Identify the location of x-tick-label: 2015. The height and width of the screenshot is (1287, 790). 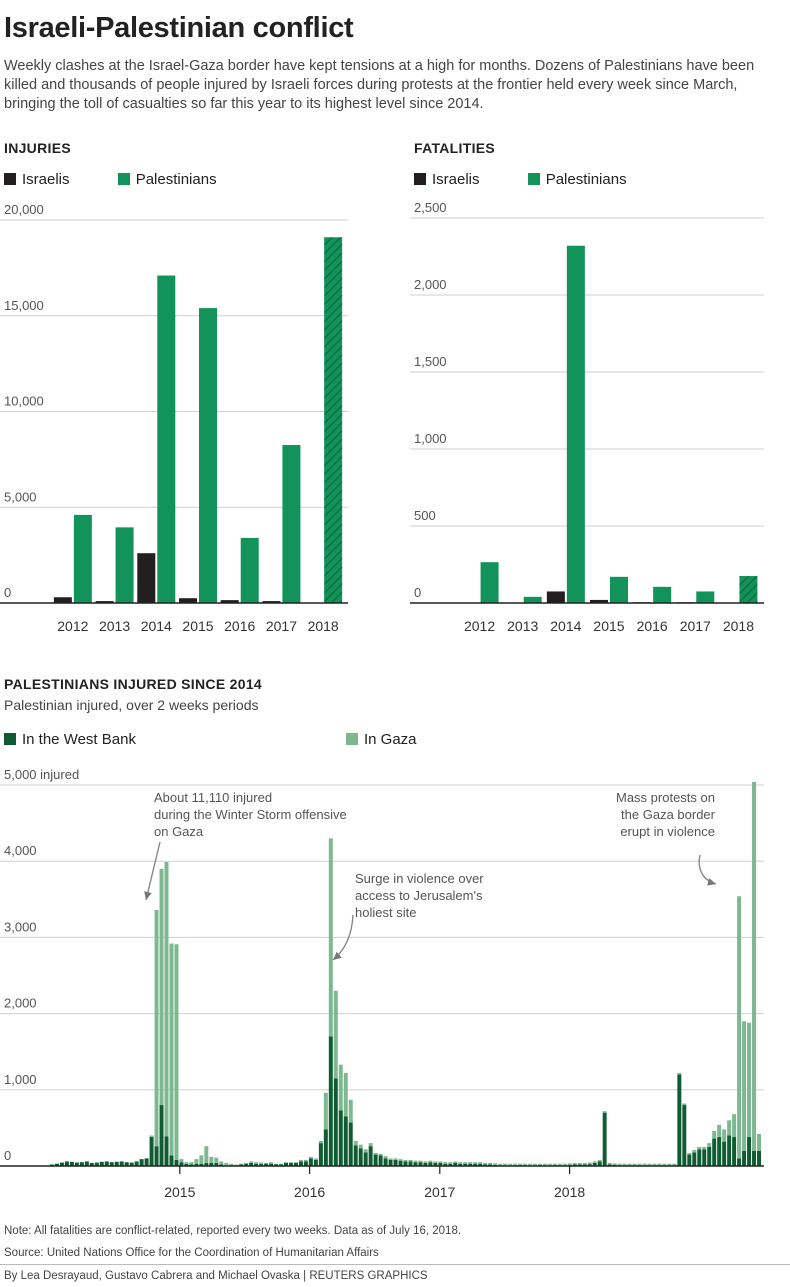
(608, 626).